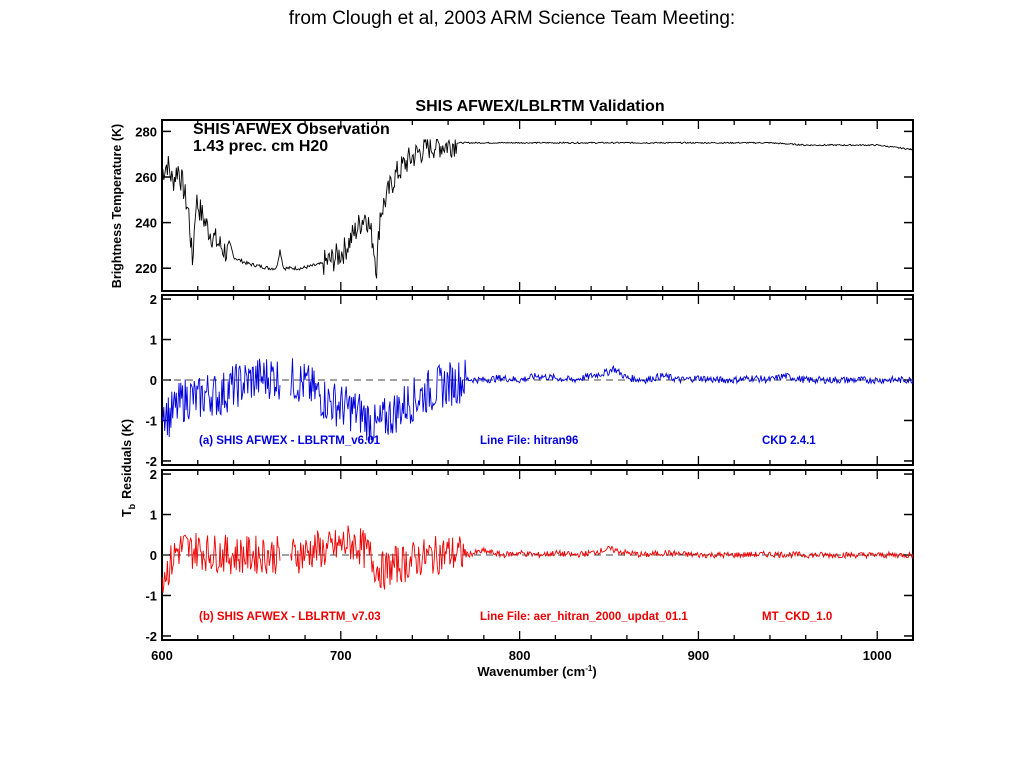 The height and width of the screenshot is (768, 1024). I want to click on x-tick-label: 900, so click(699, 655).